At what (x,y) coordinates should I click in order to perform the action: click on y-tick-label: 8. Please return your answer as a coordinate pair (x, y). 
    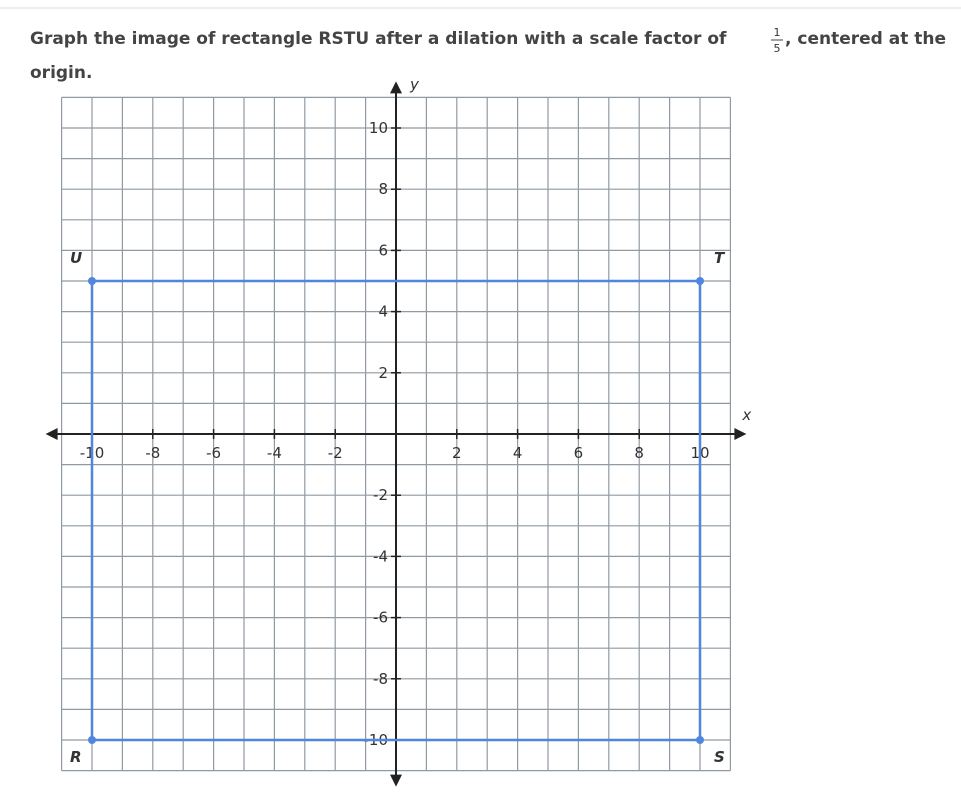
    Looking at the image, I should click on (383, 189).